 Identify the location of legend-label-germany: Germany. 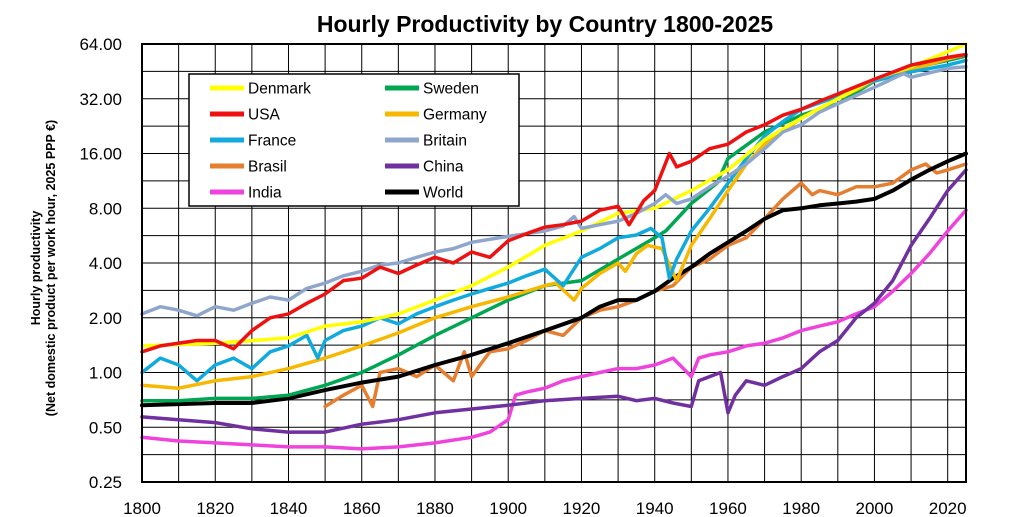
(455, 115).